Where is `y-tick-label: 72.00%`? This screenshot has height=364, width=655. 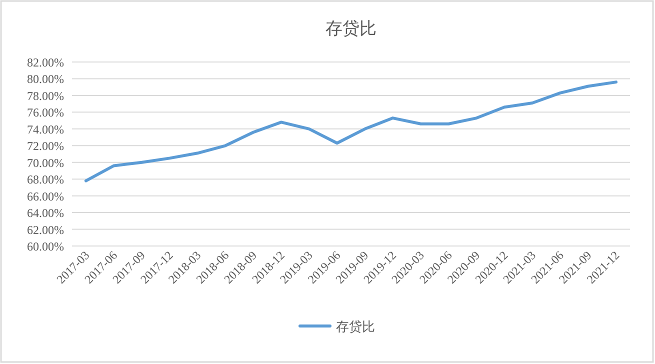
y-tick-label: 72.00% is located at coordinates (45, 146).